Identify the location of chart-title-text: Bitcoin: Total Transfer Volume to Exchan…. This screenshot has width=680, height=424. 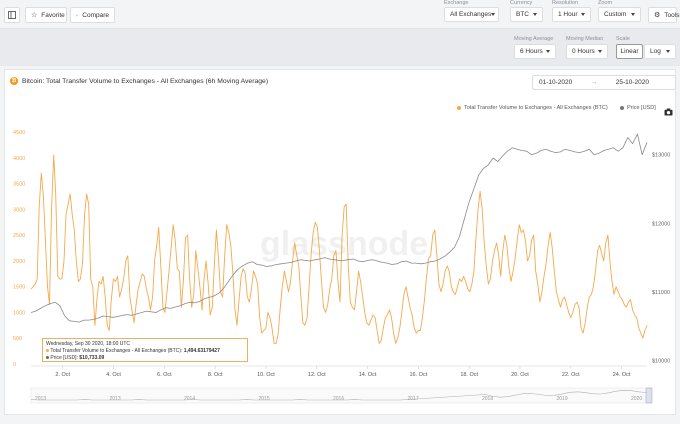
(145, 81).